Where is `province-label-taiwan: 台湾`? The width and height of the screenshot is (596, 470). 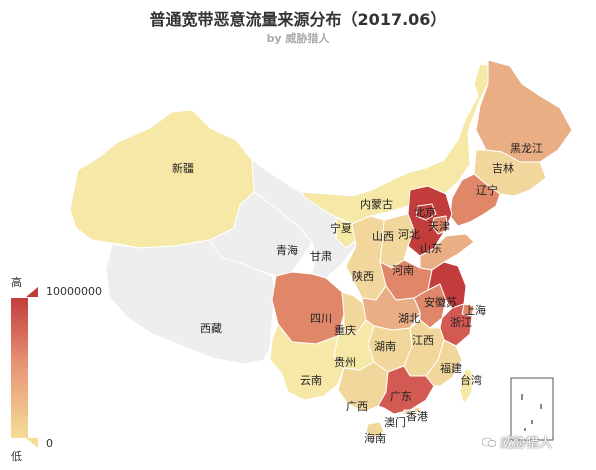
province-label-taiwan: 台湾 is located at coordinates (471, 380).